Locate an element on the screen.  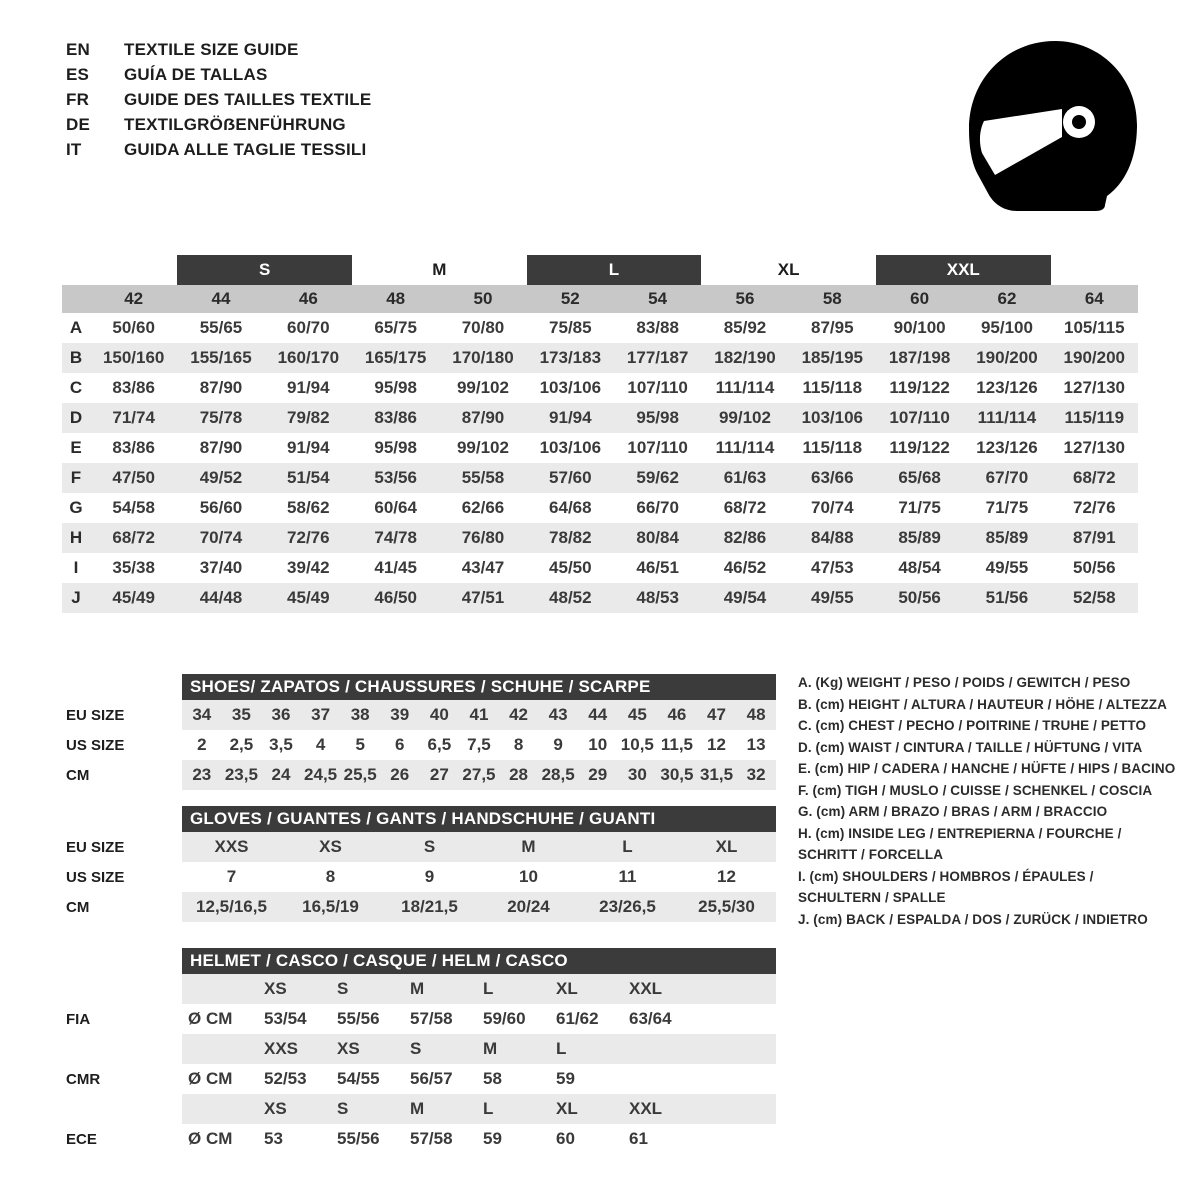
table-cell: 47/51 is located at coordinates (483, 597).